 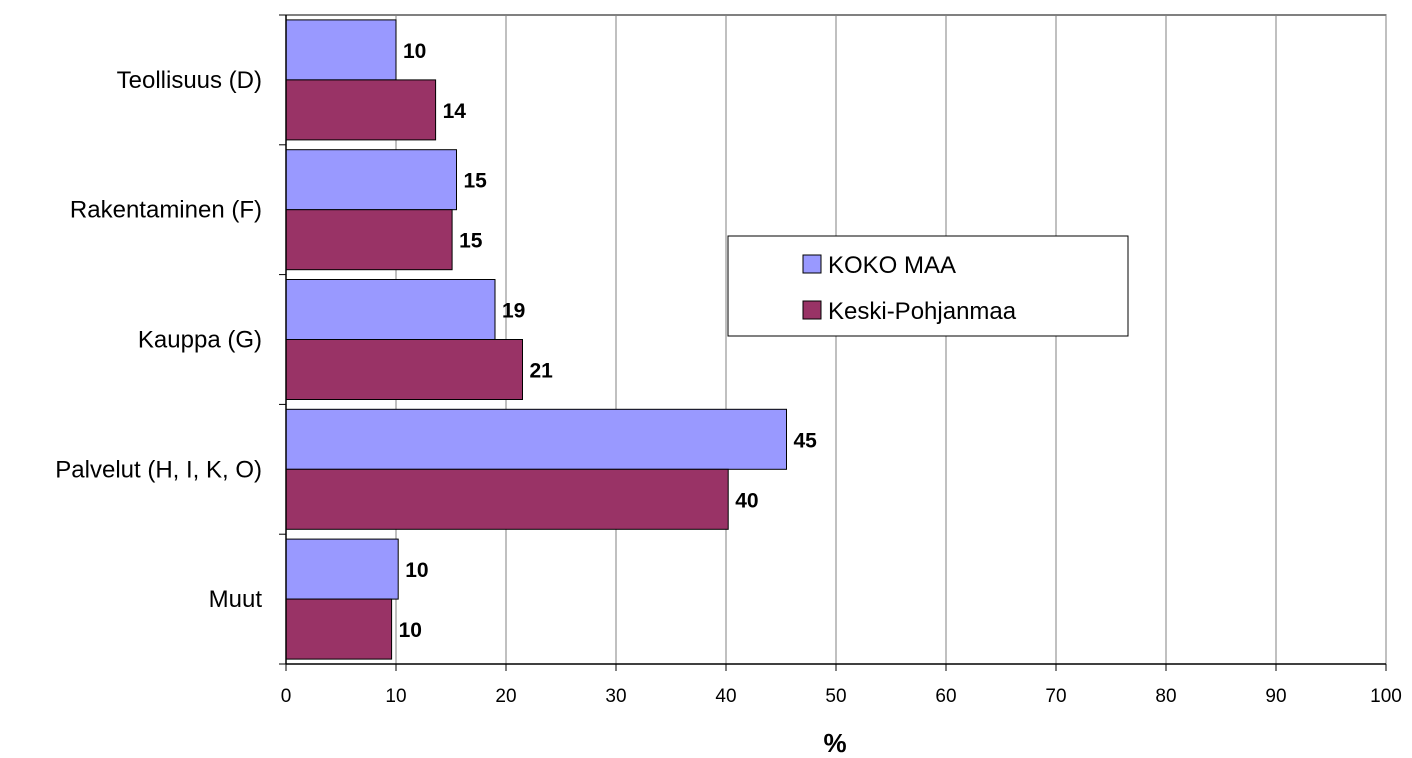 I want to click on data-label-keski-pohjanmaa-rakentaminen-f: 15, so click(x=471, y=241).